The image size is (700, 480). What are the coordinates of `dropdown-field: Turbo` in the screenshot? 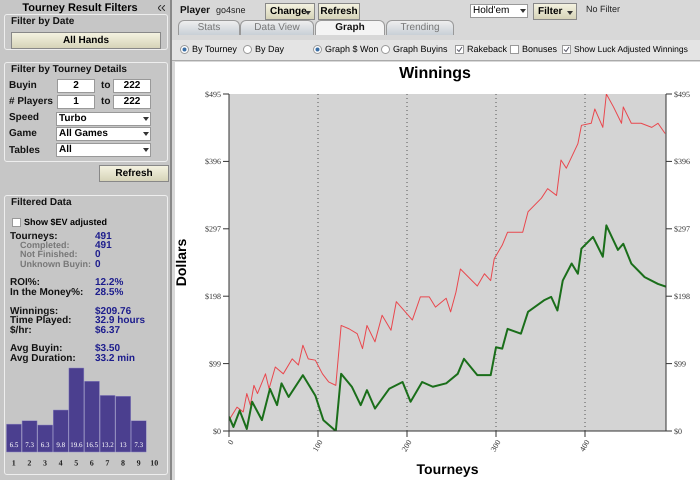 It's located at (103, 119).